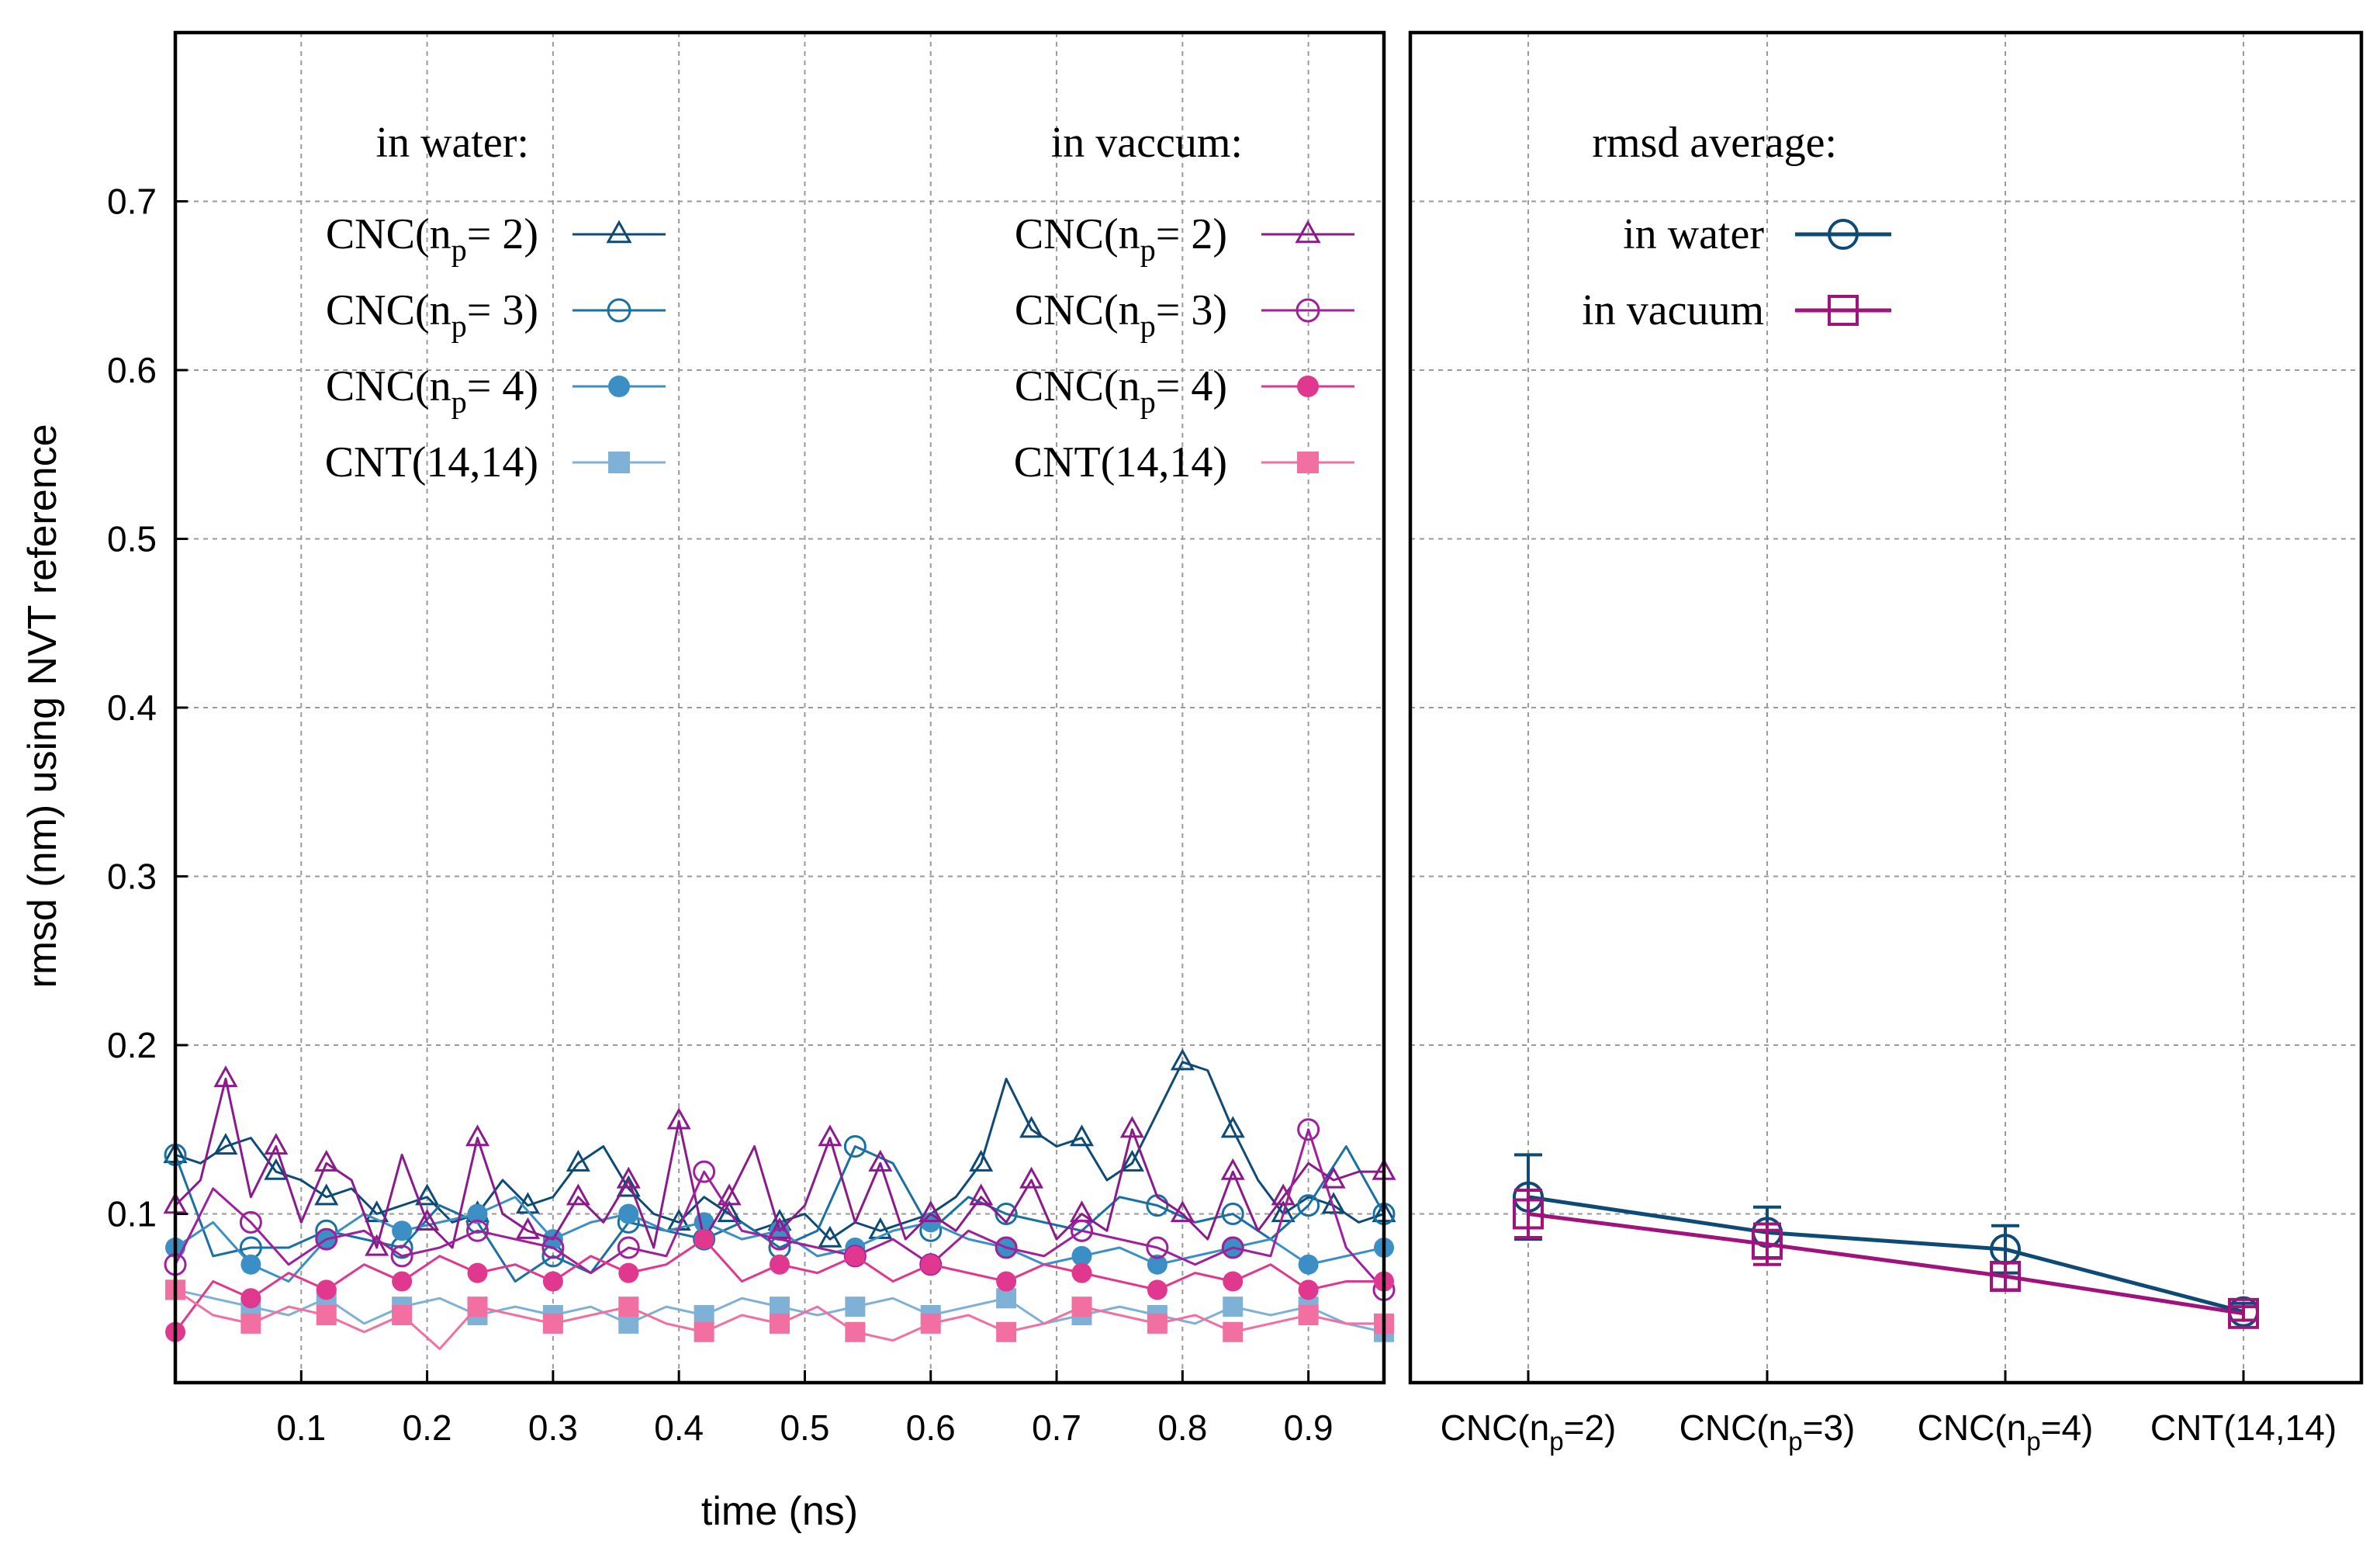  What do you see at coordinates (503, 234) in the screenshot?
I see `legend-label-rest: = 2)` at bounding box center [503, 234].